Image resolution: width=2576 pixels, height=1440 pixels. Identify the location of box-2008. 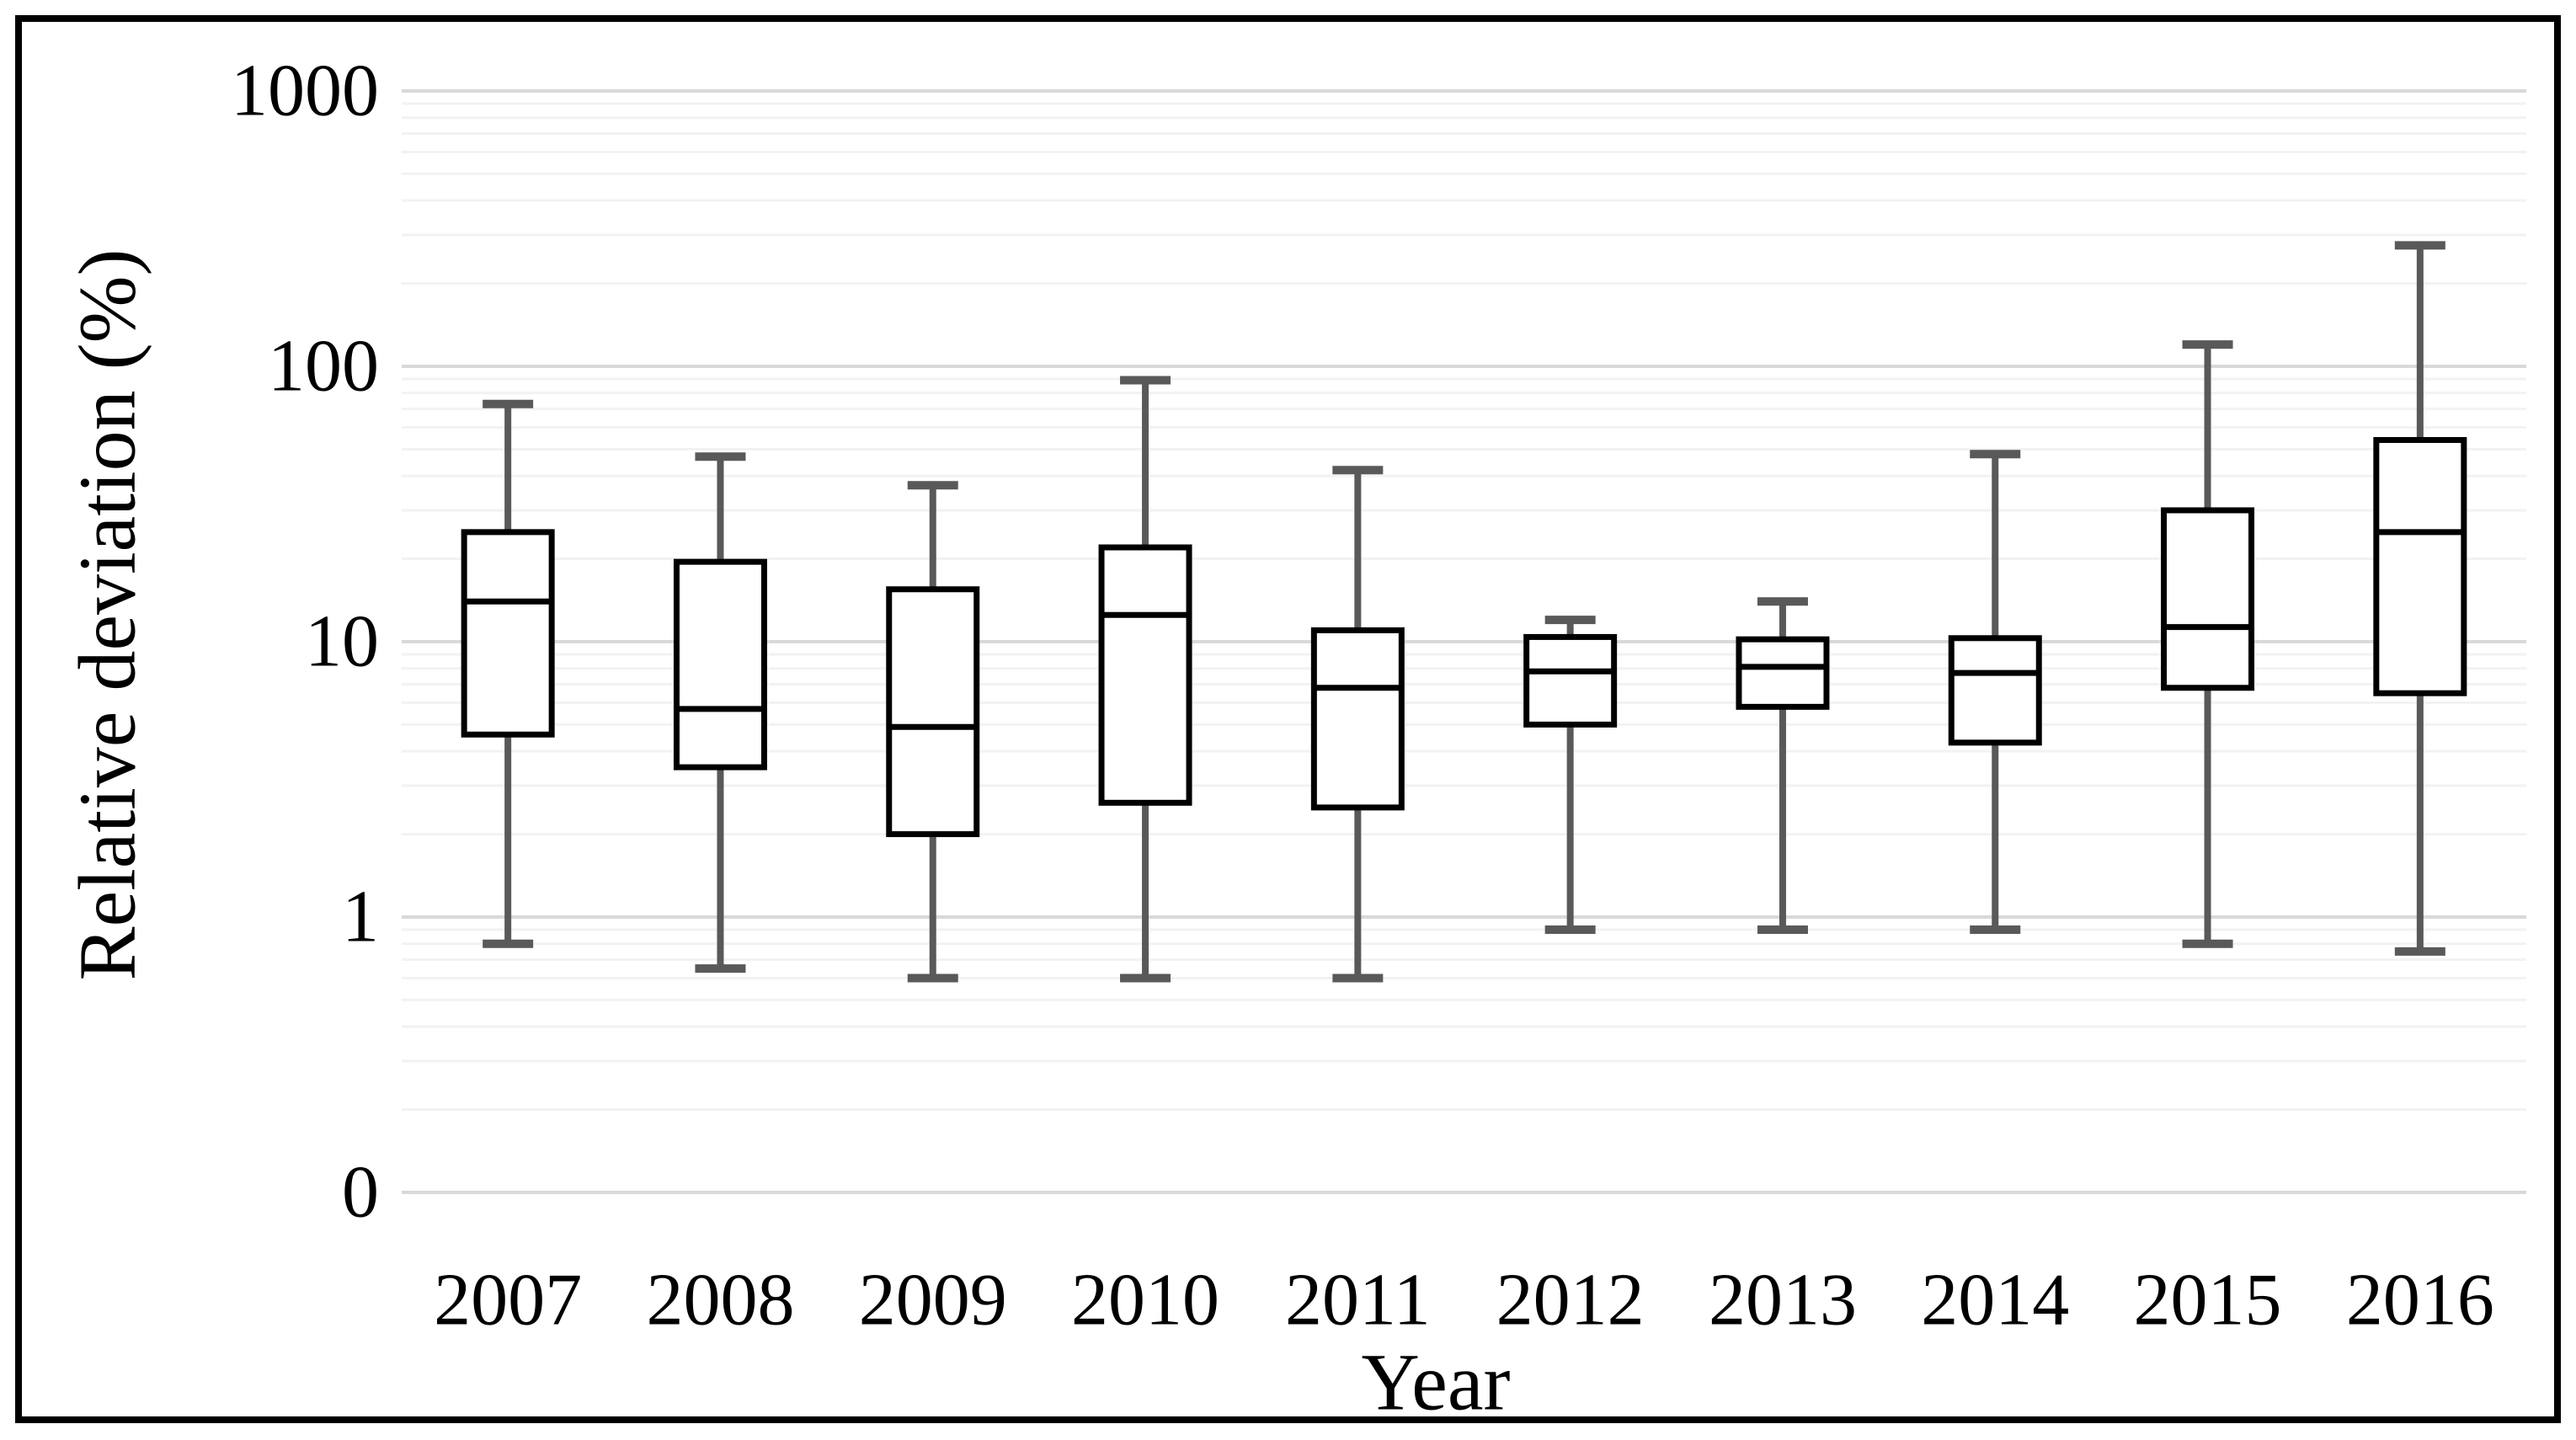
(720, 664).